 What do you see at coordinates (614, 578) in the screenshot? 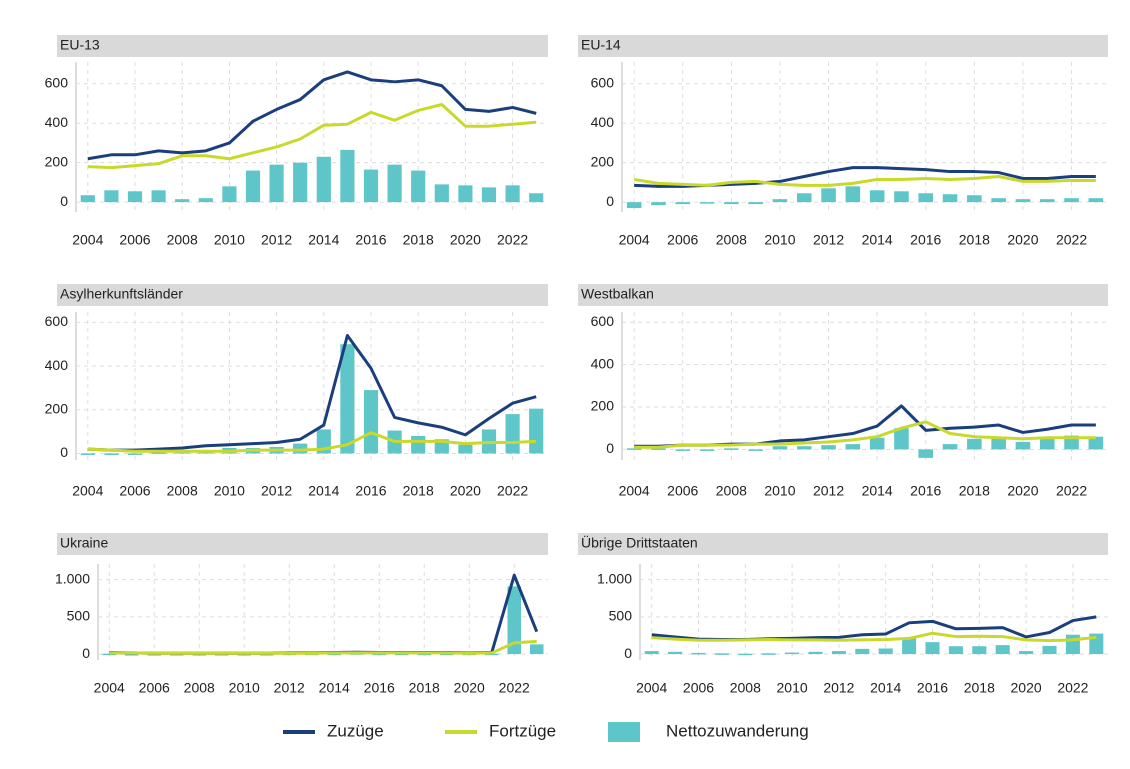
I see `y-tick-label: 1.000` at bounding box center [614, 578].